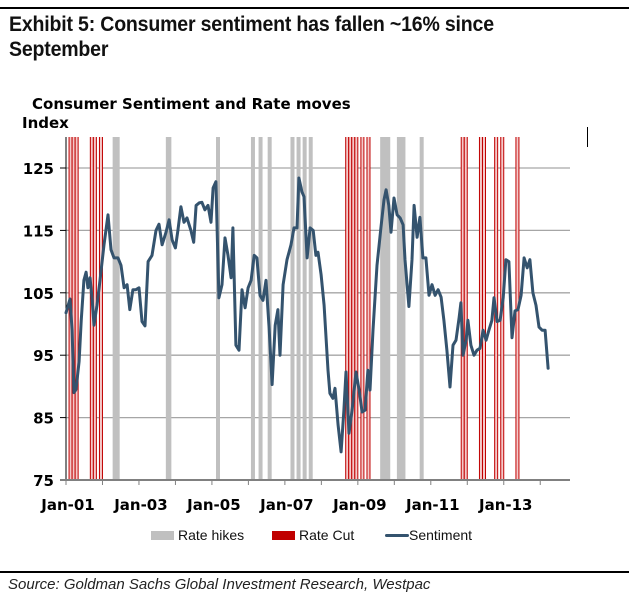  Describe the element at coordinates (432, 505) in the screenshot. I see `x-tick-label-Jan-11: Jan-11` at that location.